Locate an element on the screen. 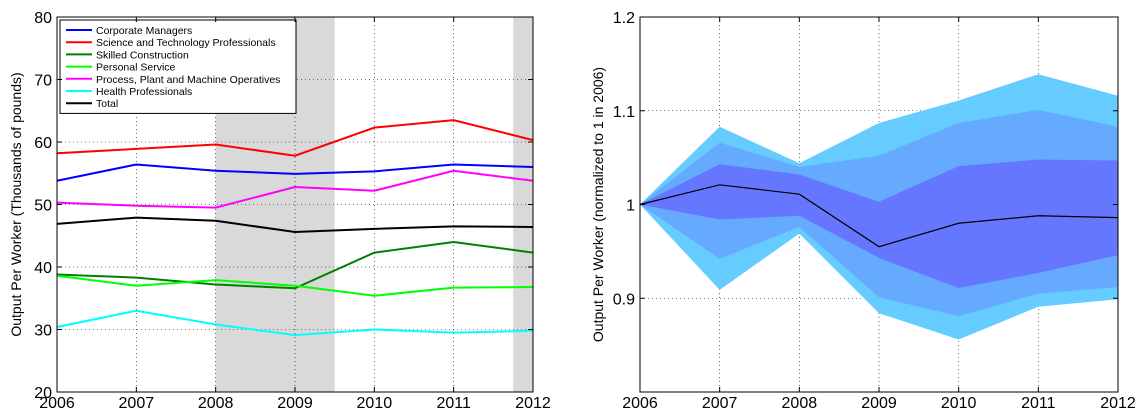 The height and width of the screenshot is (414, 1141). median-line is located at coordinates (879, 216).